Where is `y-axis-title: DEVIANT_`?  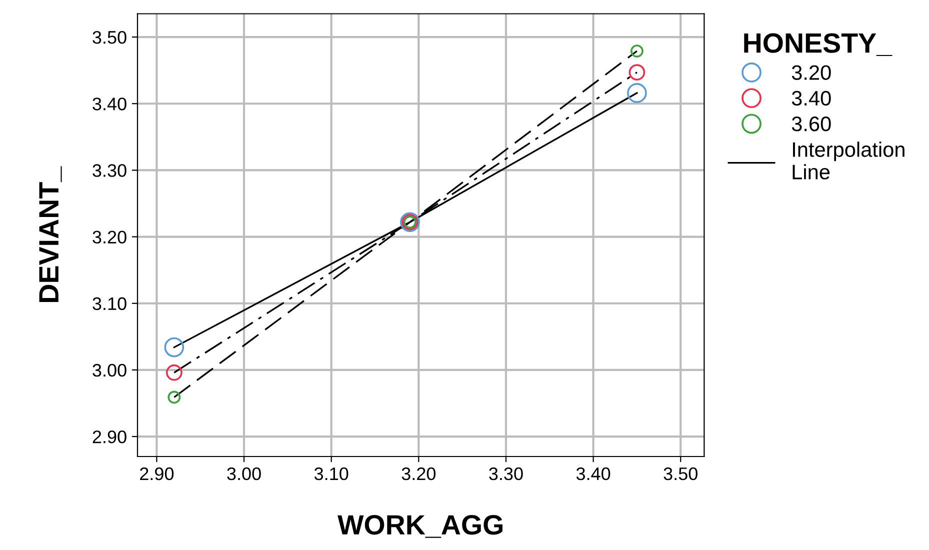 y-axis-title: DEVIANT_ is located at coordinates (50, 234).